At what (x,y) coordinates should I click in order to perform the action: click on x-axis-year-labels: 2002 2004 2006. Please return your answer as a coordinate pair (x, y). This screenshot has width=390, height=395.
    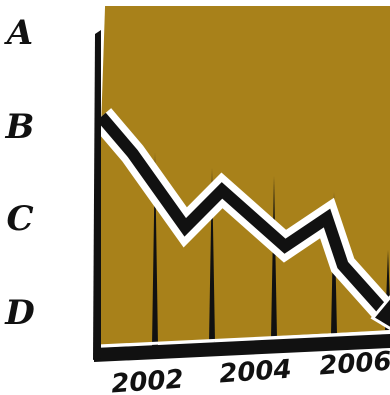
    Looking at the image, I should click on (250, 371).